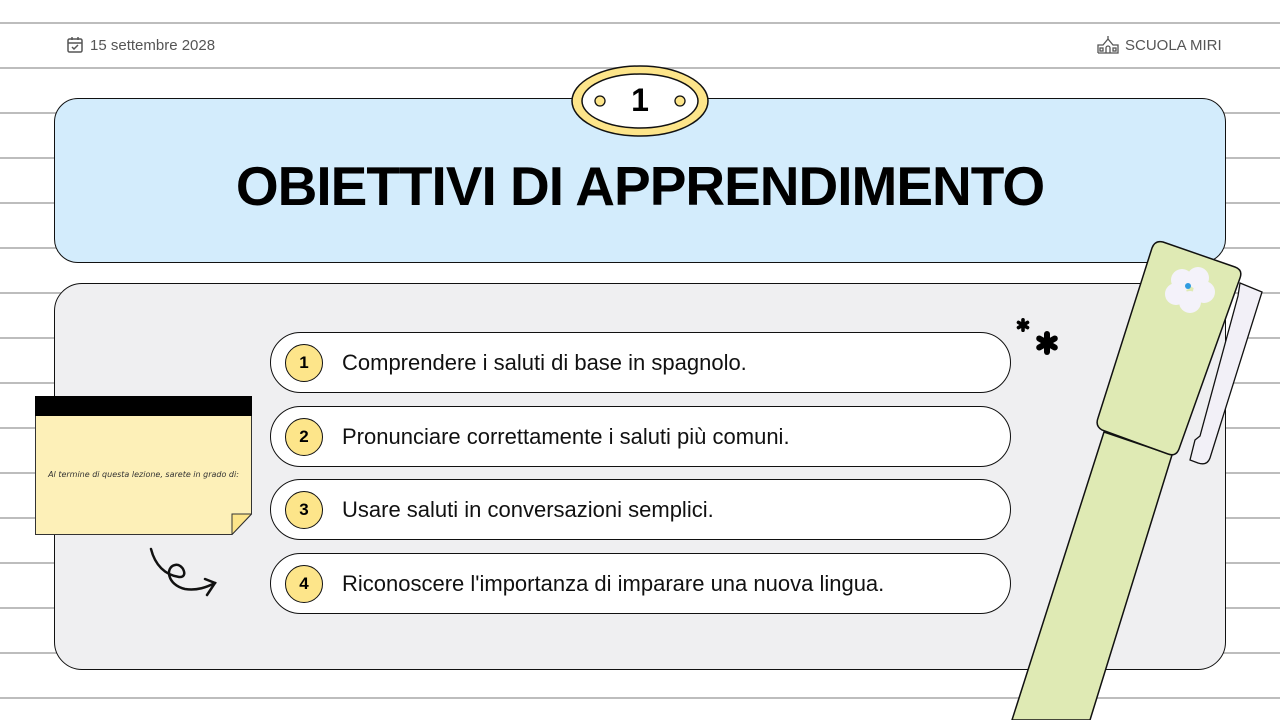 The width and height of the screenshot is (1280, 720). I want to click on date-label: 15 settembre 2028, so click(140, 45).